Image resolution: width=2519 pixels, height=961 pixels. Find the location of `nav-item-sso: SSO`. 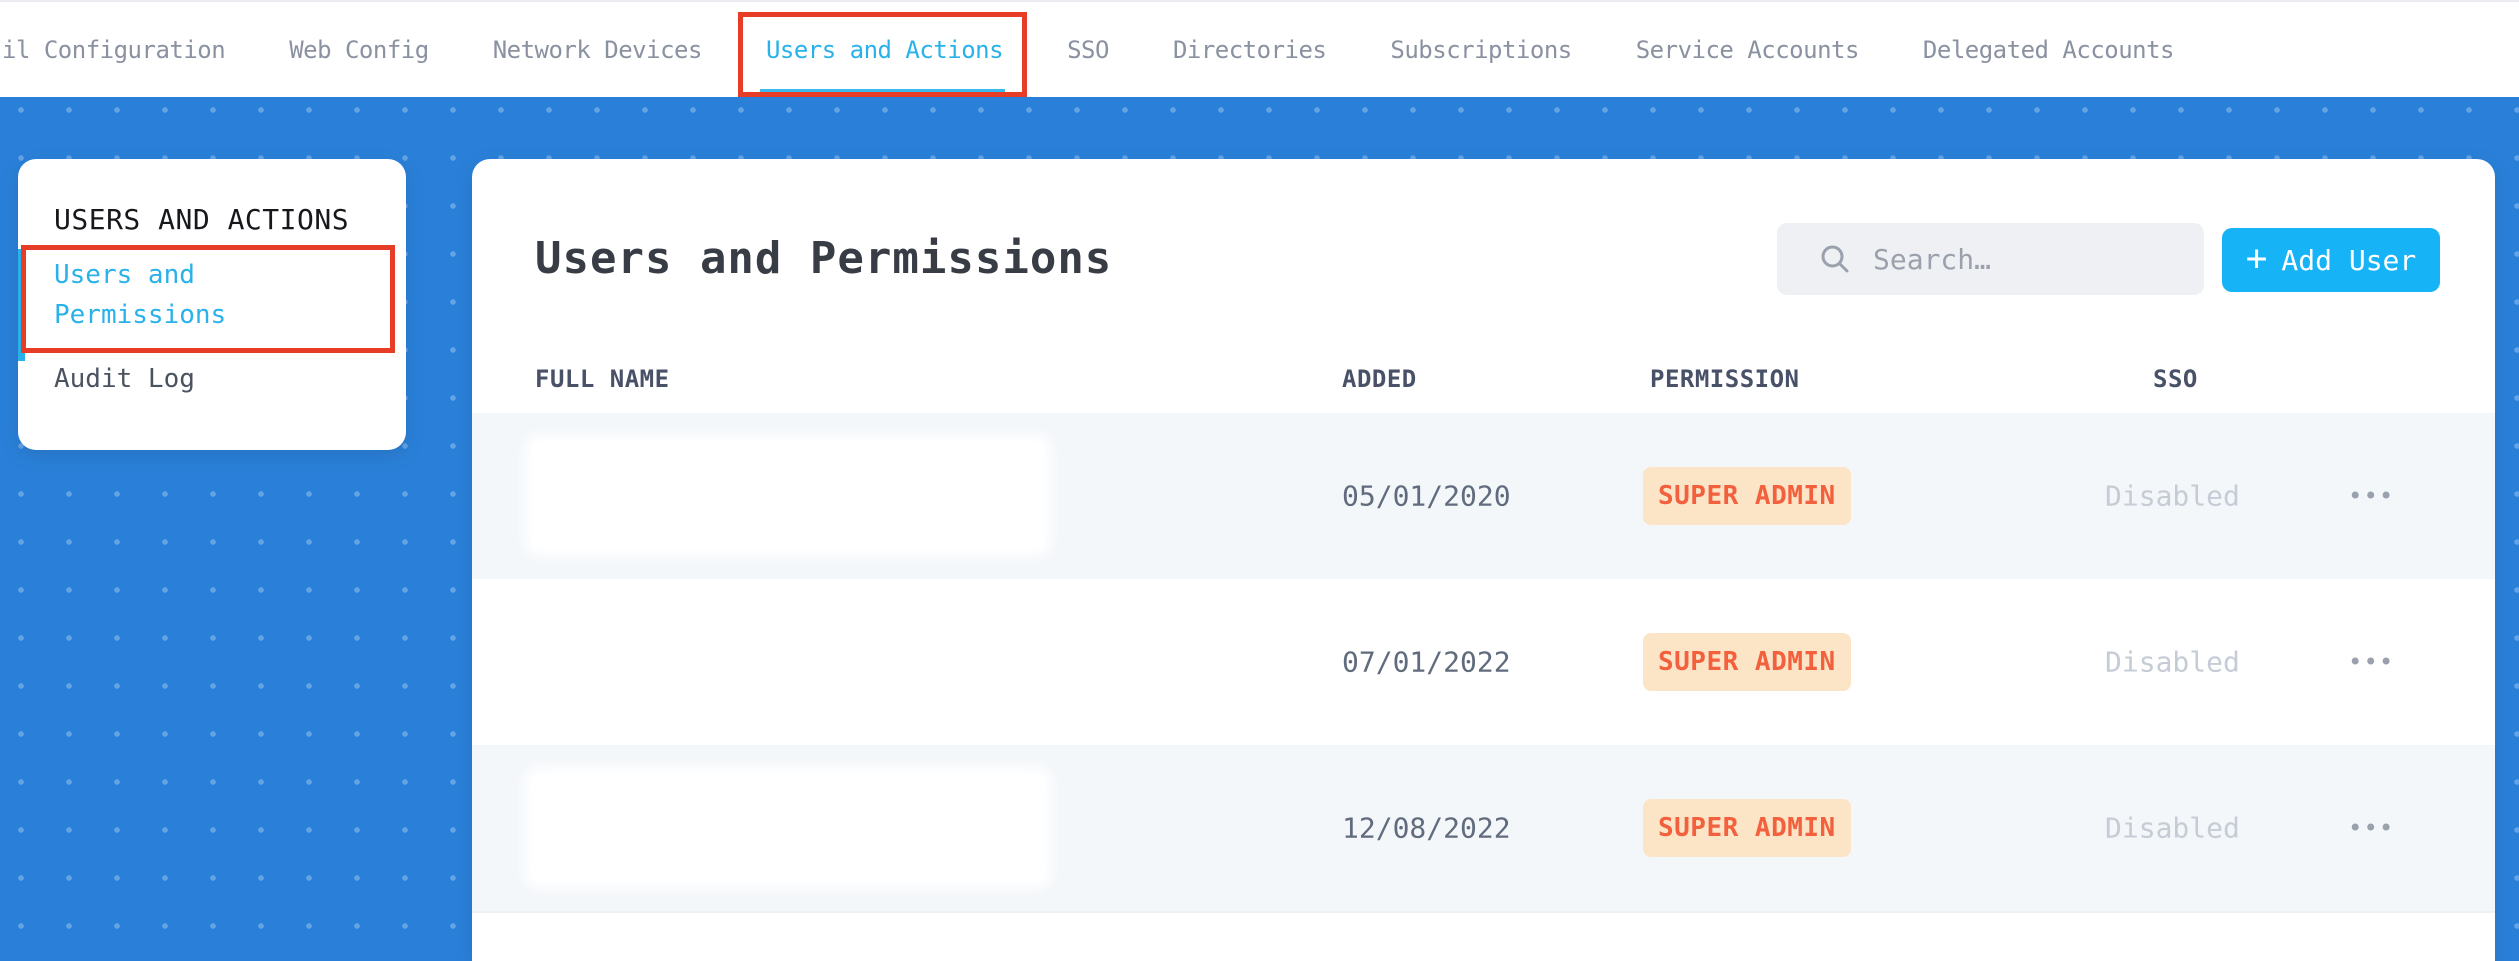

nav-item-sso: SSO is located at coordinates (1088, 49).